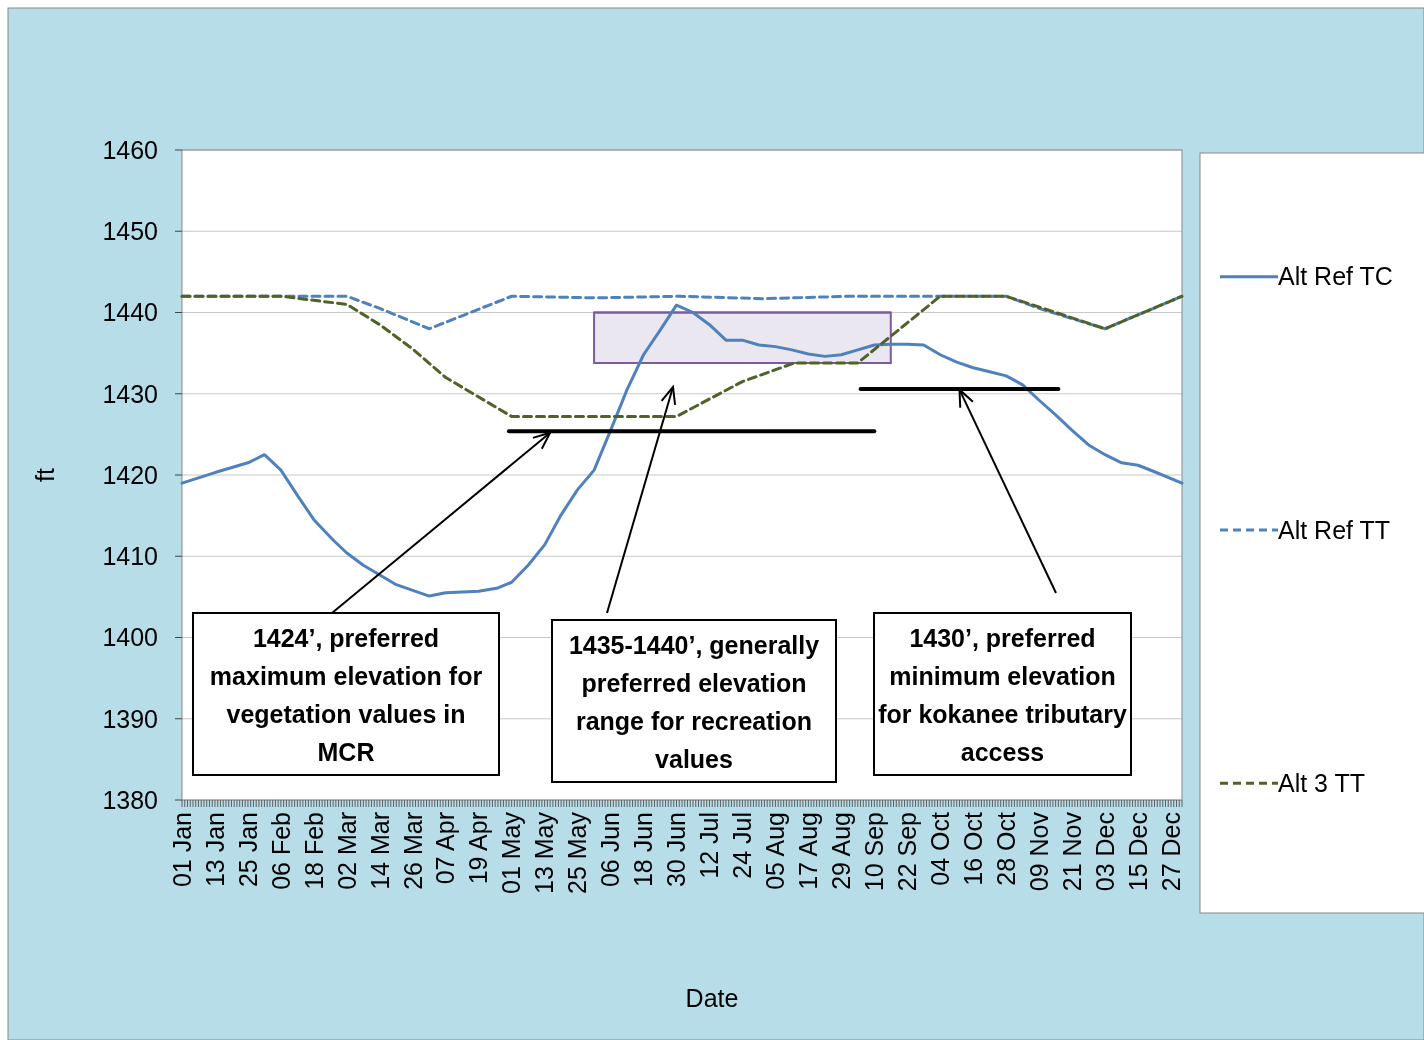  What do you see at coordinates (313, 851) in the screenshot?
I see `x-tick-label: 18 Feb` at bounding box center [313, 851].